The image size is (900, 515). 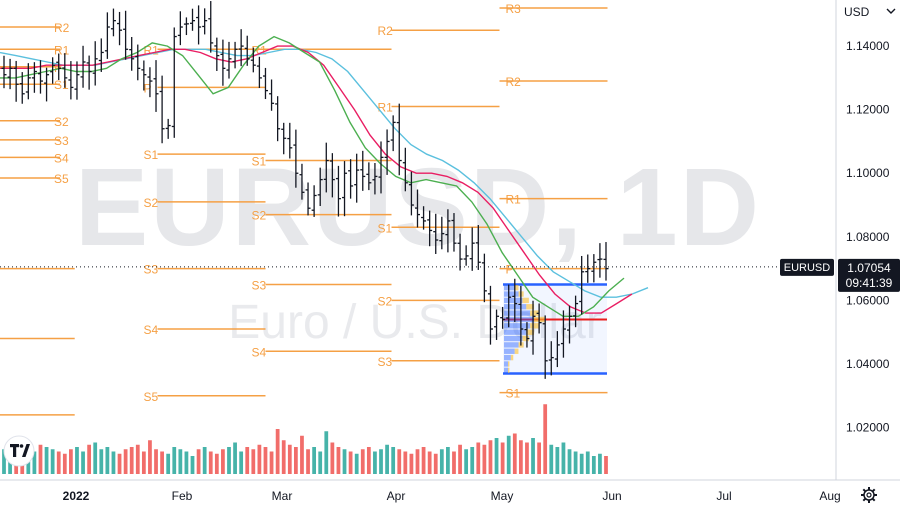 What do you see at coordinates (891, 11) in the screenshot?
I see `currency-dropdown-chevron-icon` at bounding box center [891, 11].